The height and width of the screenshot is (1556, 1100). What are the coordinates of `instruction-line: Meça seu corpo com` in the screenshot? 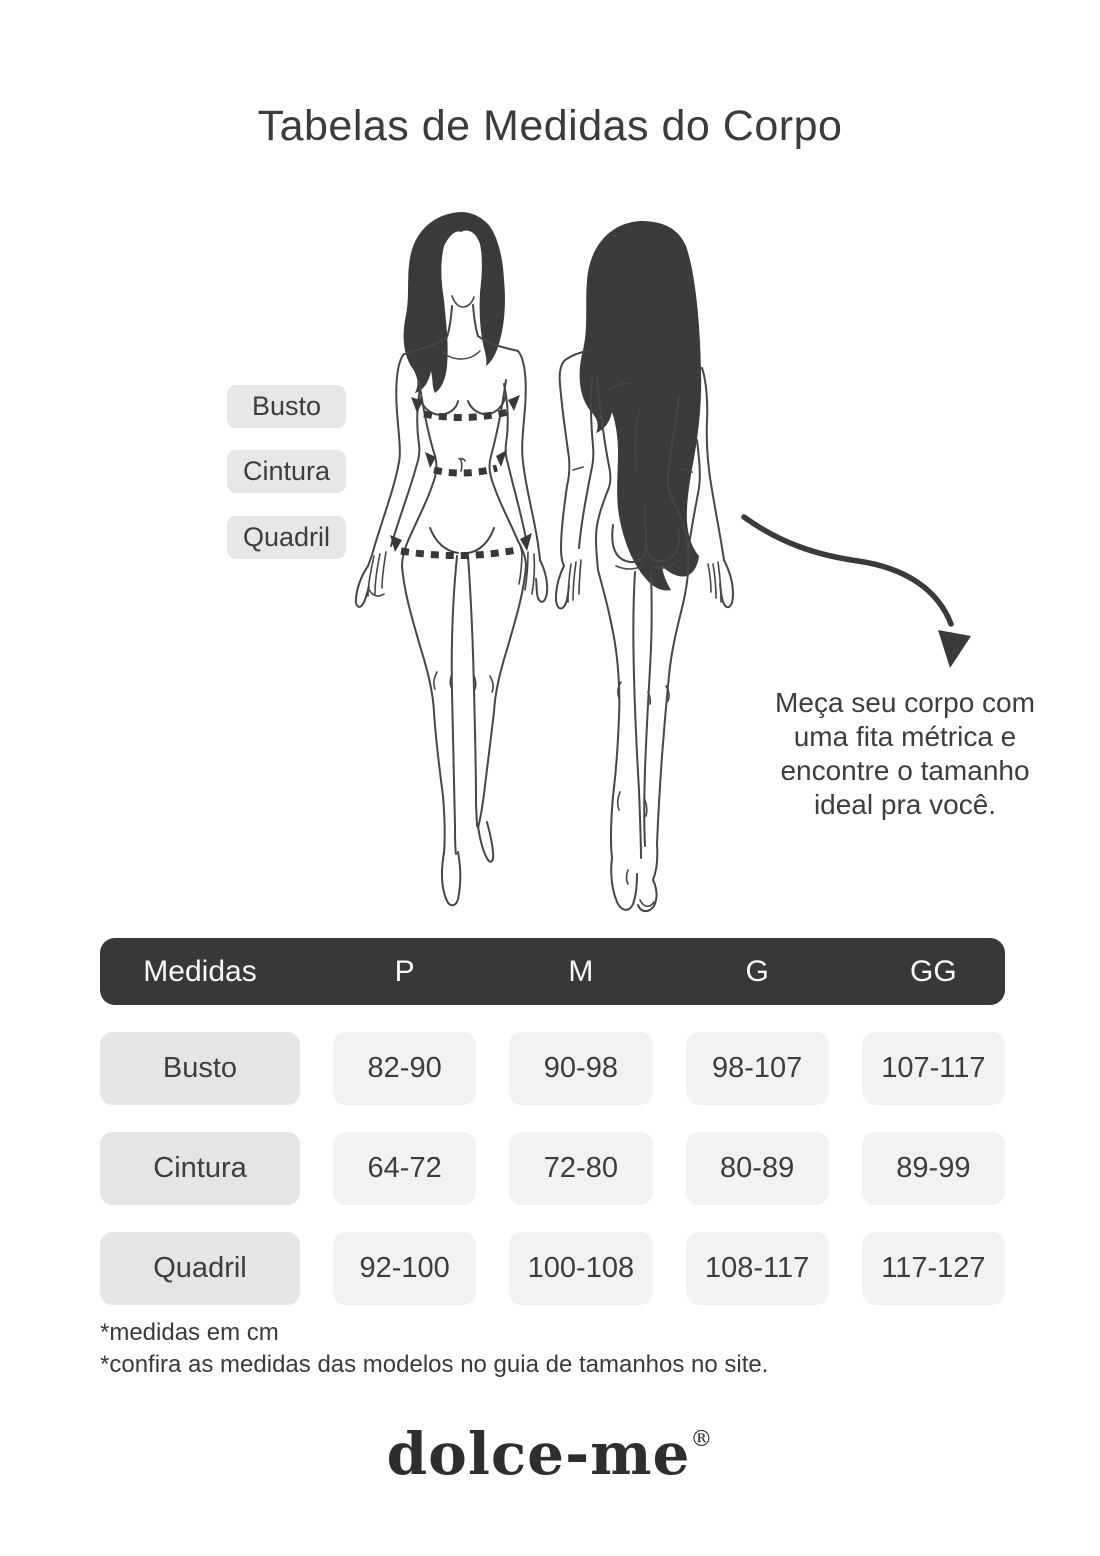 It's located at (905, 702).